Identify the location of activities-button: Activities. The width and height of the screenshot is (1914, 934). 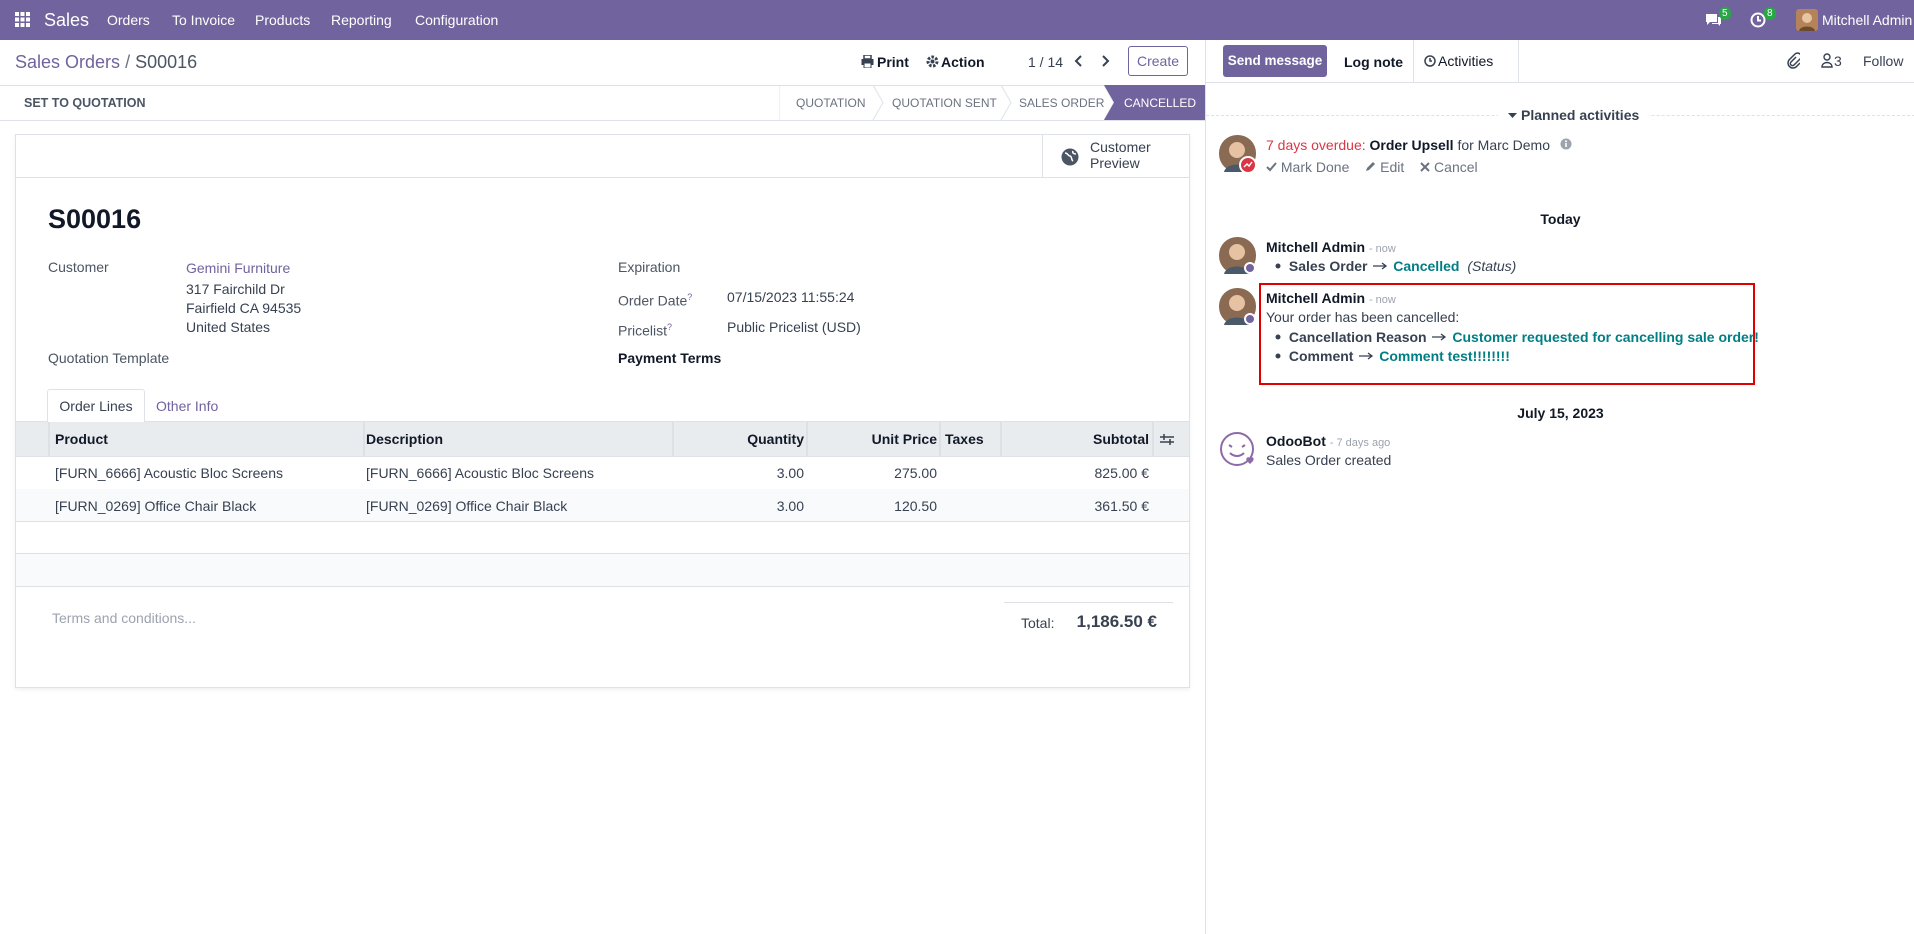
(1466, 61).